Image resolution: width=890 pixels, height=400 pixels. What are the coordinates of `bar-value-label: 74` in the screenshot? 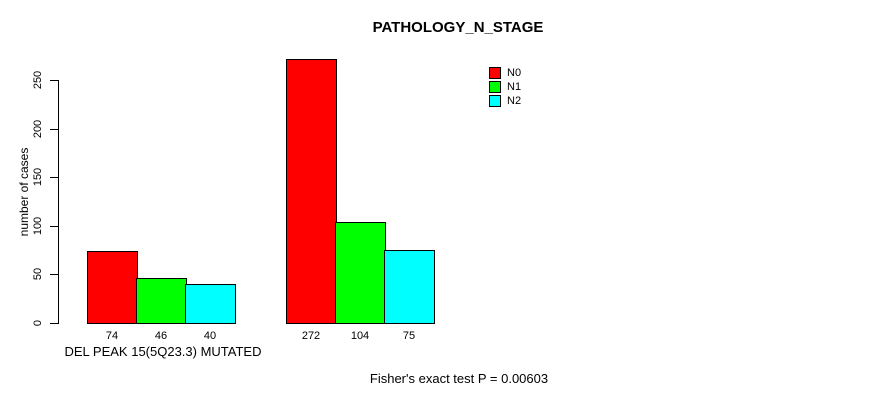 It's located at (112, 336).